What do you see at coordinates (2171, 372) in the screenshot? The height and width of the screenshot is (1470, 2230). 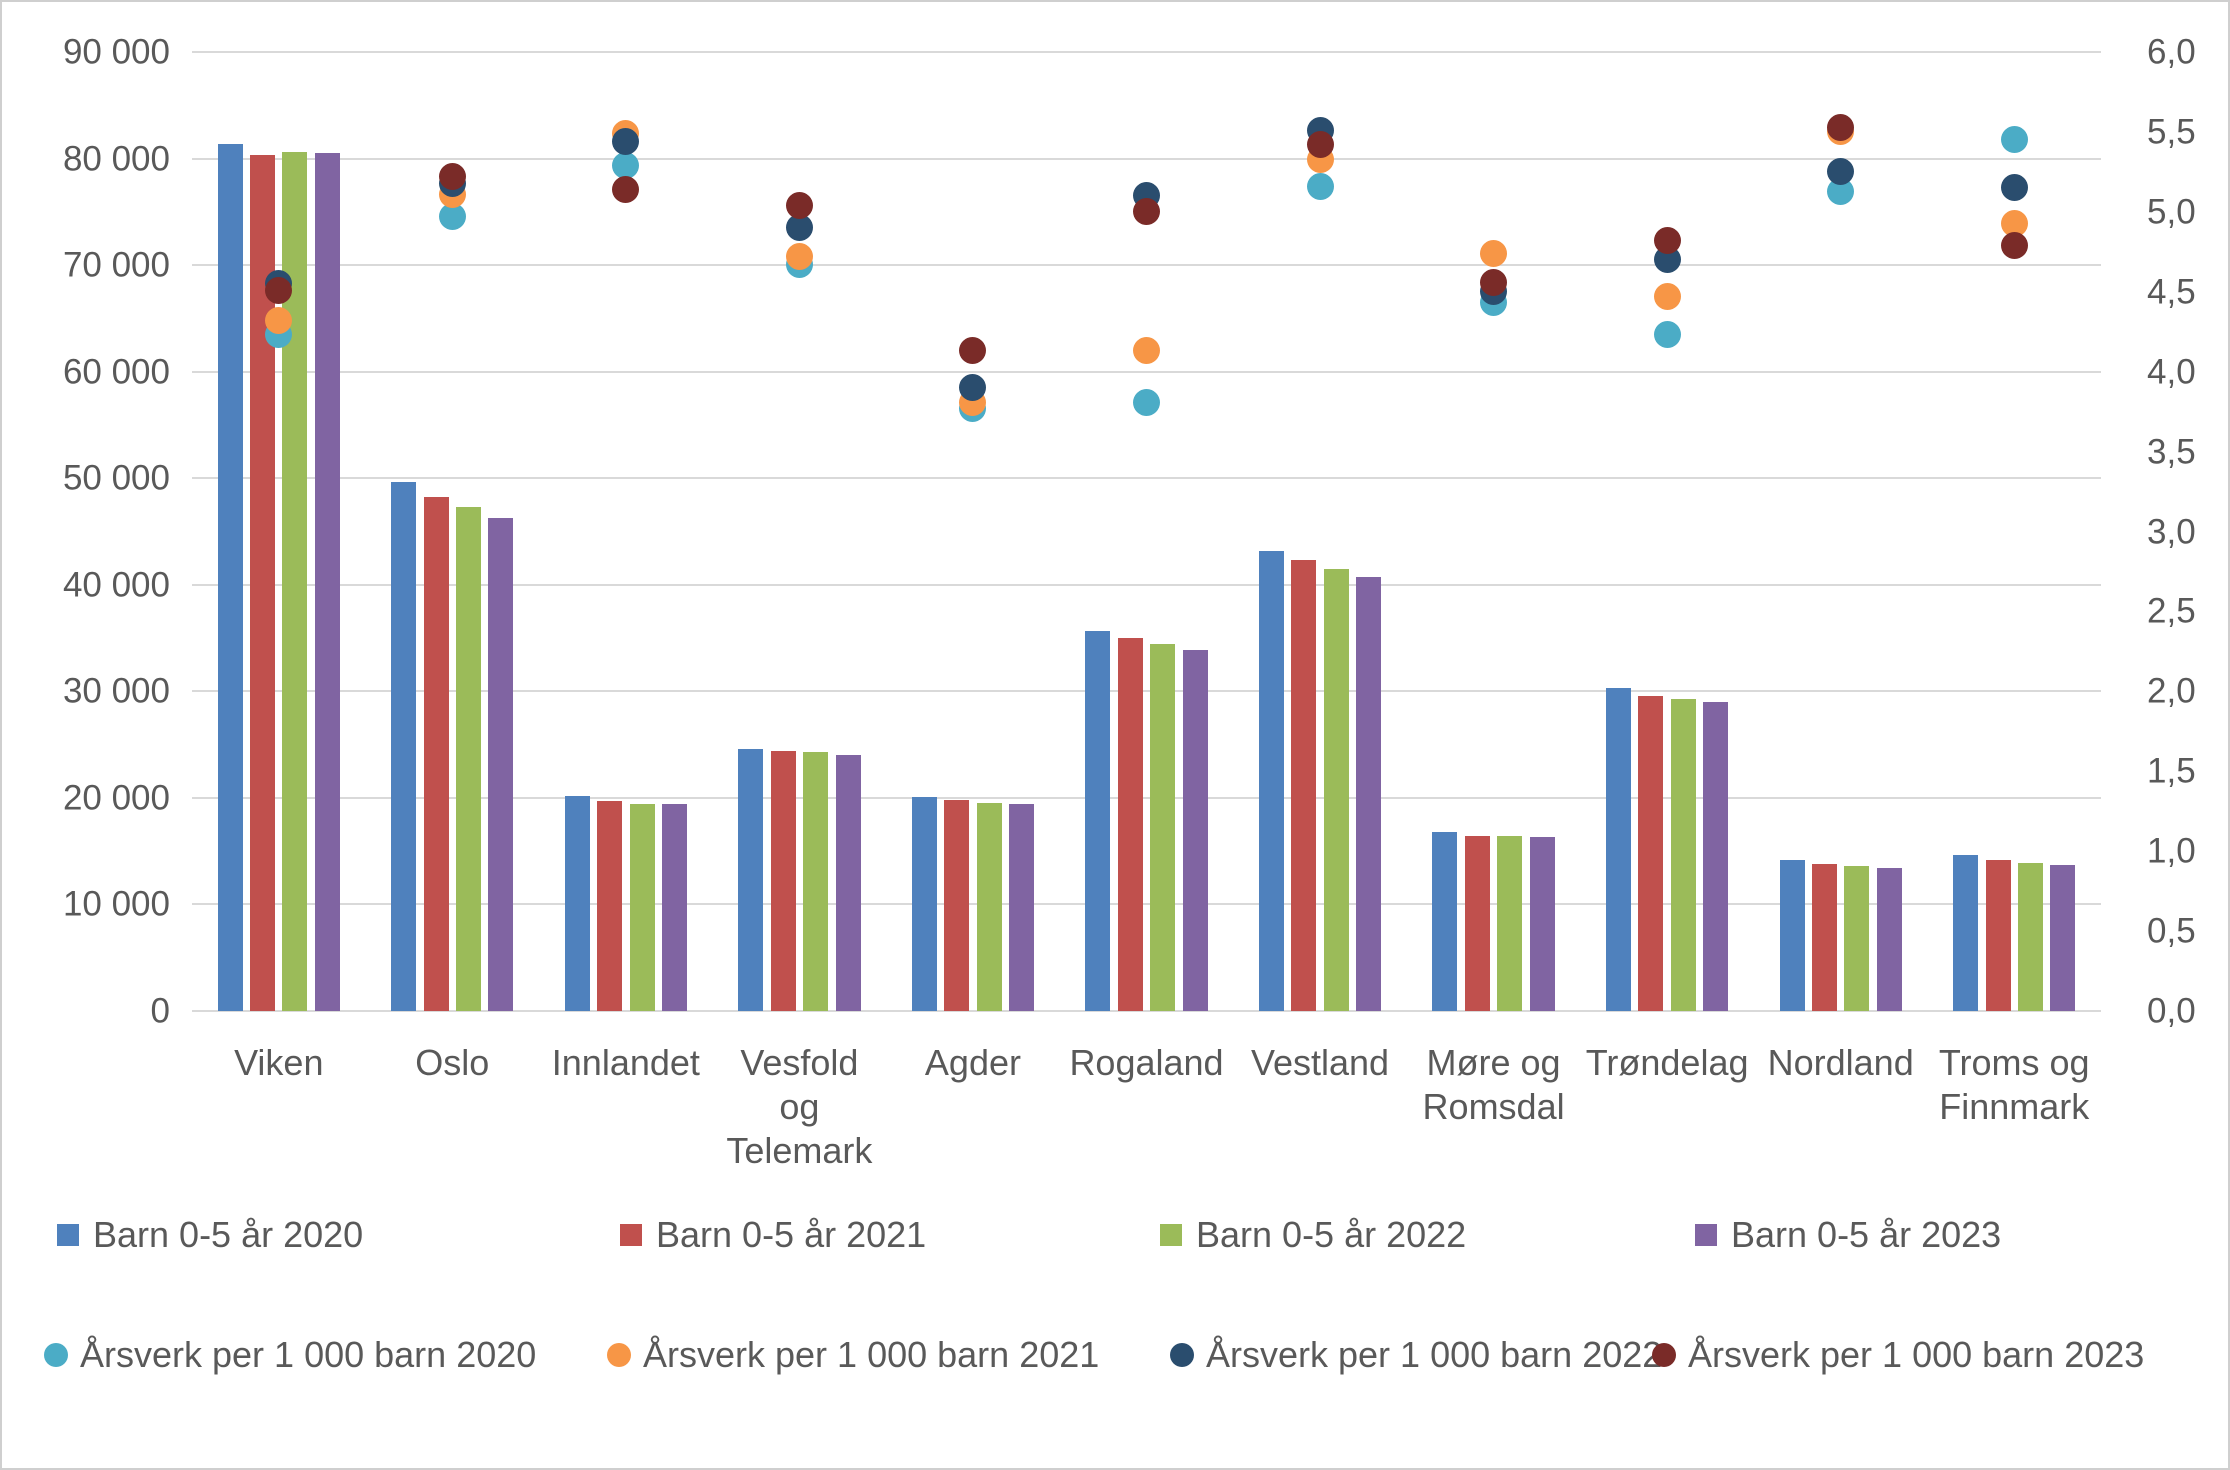 I see `right-axis-tick: 4,0` at bounding box center [2171, 372].